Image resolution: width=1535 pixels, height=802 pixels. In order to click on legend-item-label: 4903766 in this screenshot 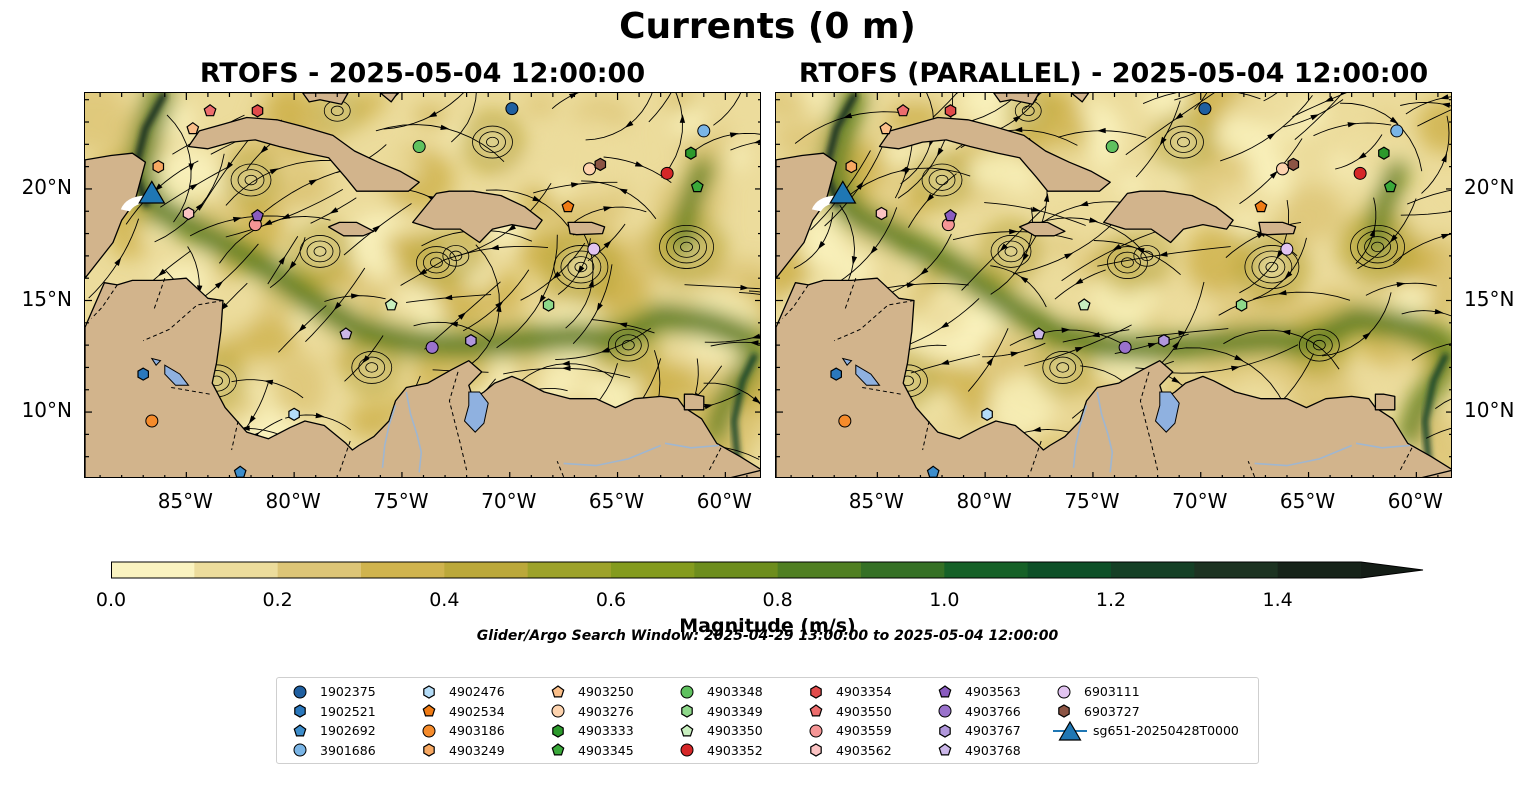, I will do `click(993, 711)`.